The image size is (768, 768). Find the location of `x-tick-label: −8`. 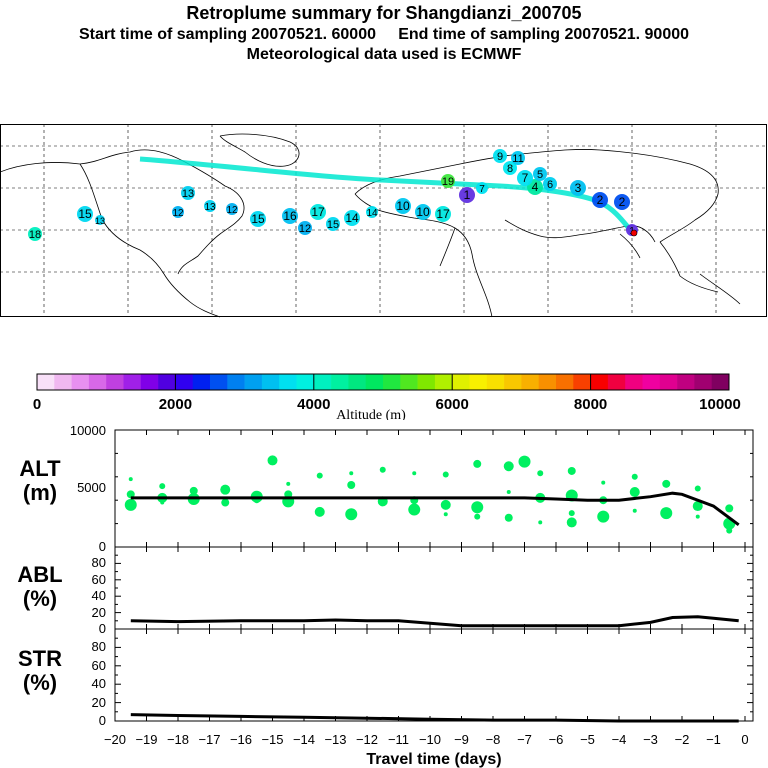

x-tick-label: −8 is located at coordinates (493, 739).